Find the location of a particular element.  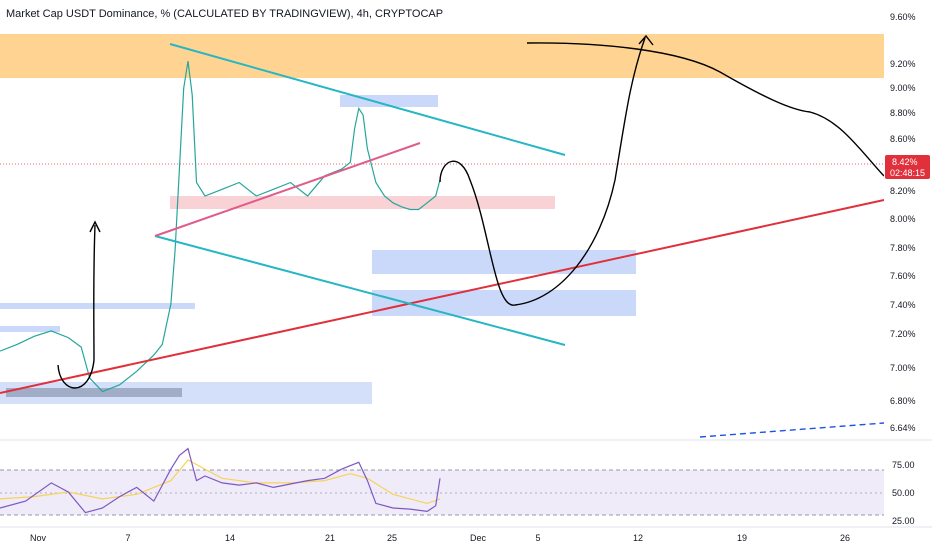

channel-lower-line is located at coordinates (360, 290).